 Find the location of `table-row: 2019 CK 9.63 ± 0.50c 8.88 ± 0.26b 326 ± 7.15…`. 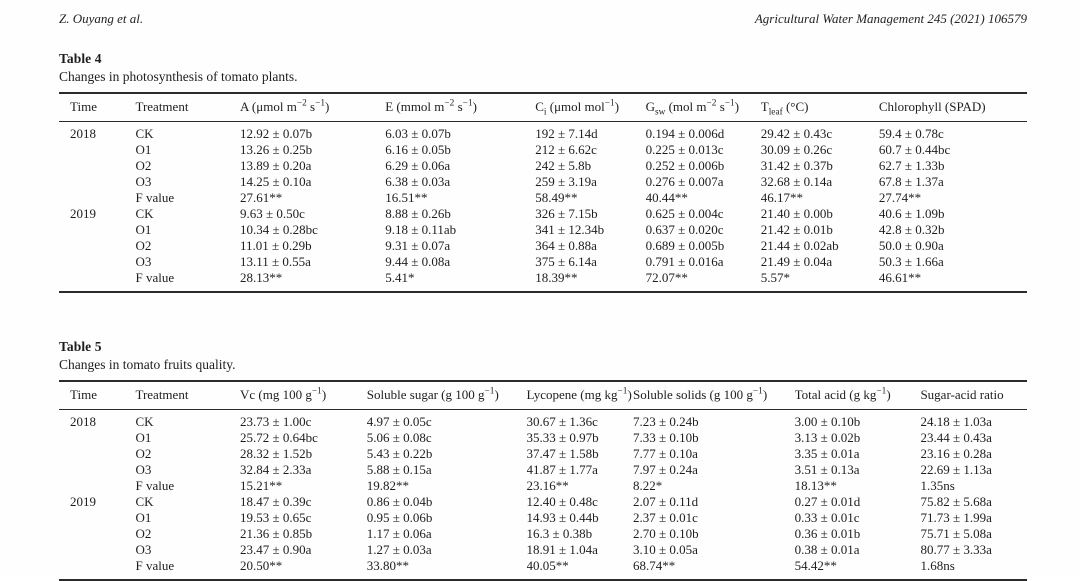

table-row: 2019 CK 9.63 ± 0.50c 8.88 ± 0.26b 326 ± 7.15… is located at coordinates (543, 214).